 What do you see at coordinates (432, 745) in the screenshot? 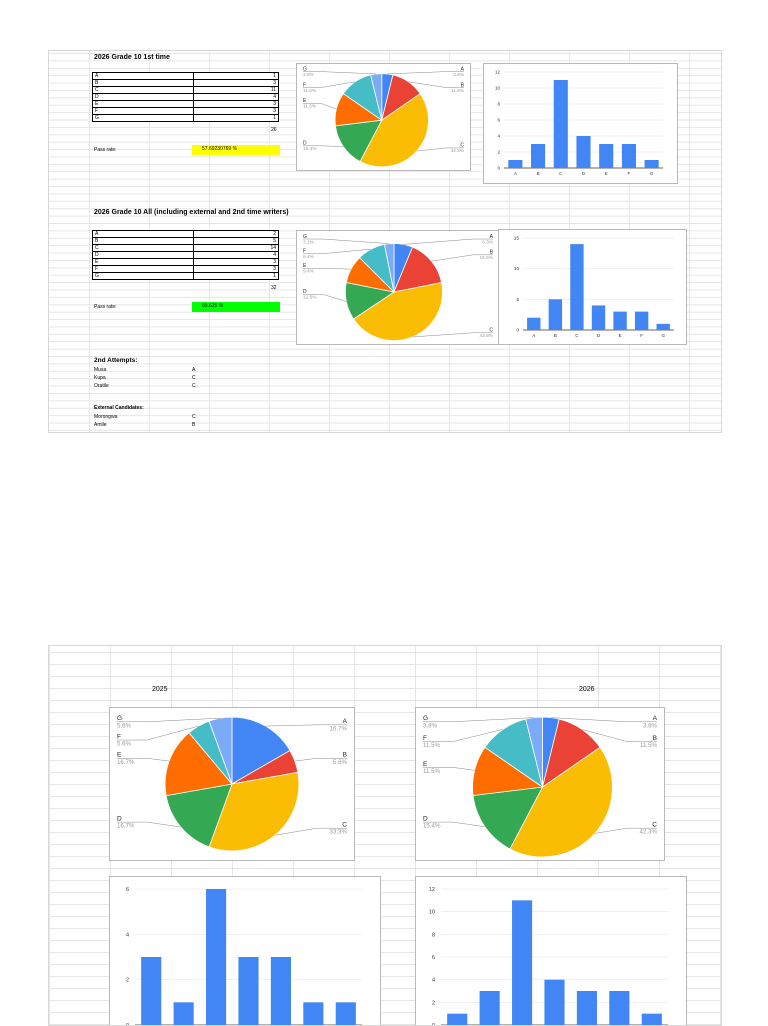
I see `pie-percent: 11.5%` at bounding box center [432, 745].